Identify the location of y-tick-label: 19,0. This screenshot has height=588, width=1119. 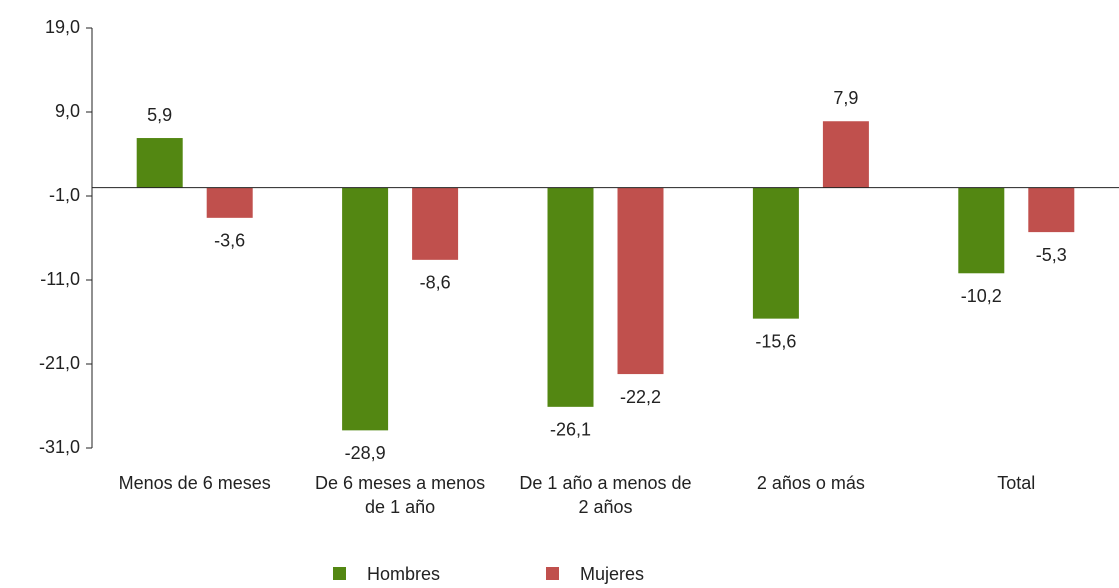
(62, 27).